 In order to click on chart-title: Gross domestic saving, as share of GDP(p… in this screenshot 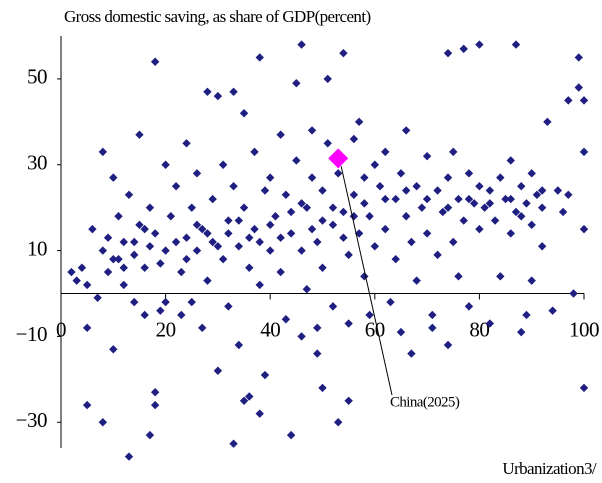, I will do `click(217, 16)`.